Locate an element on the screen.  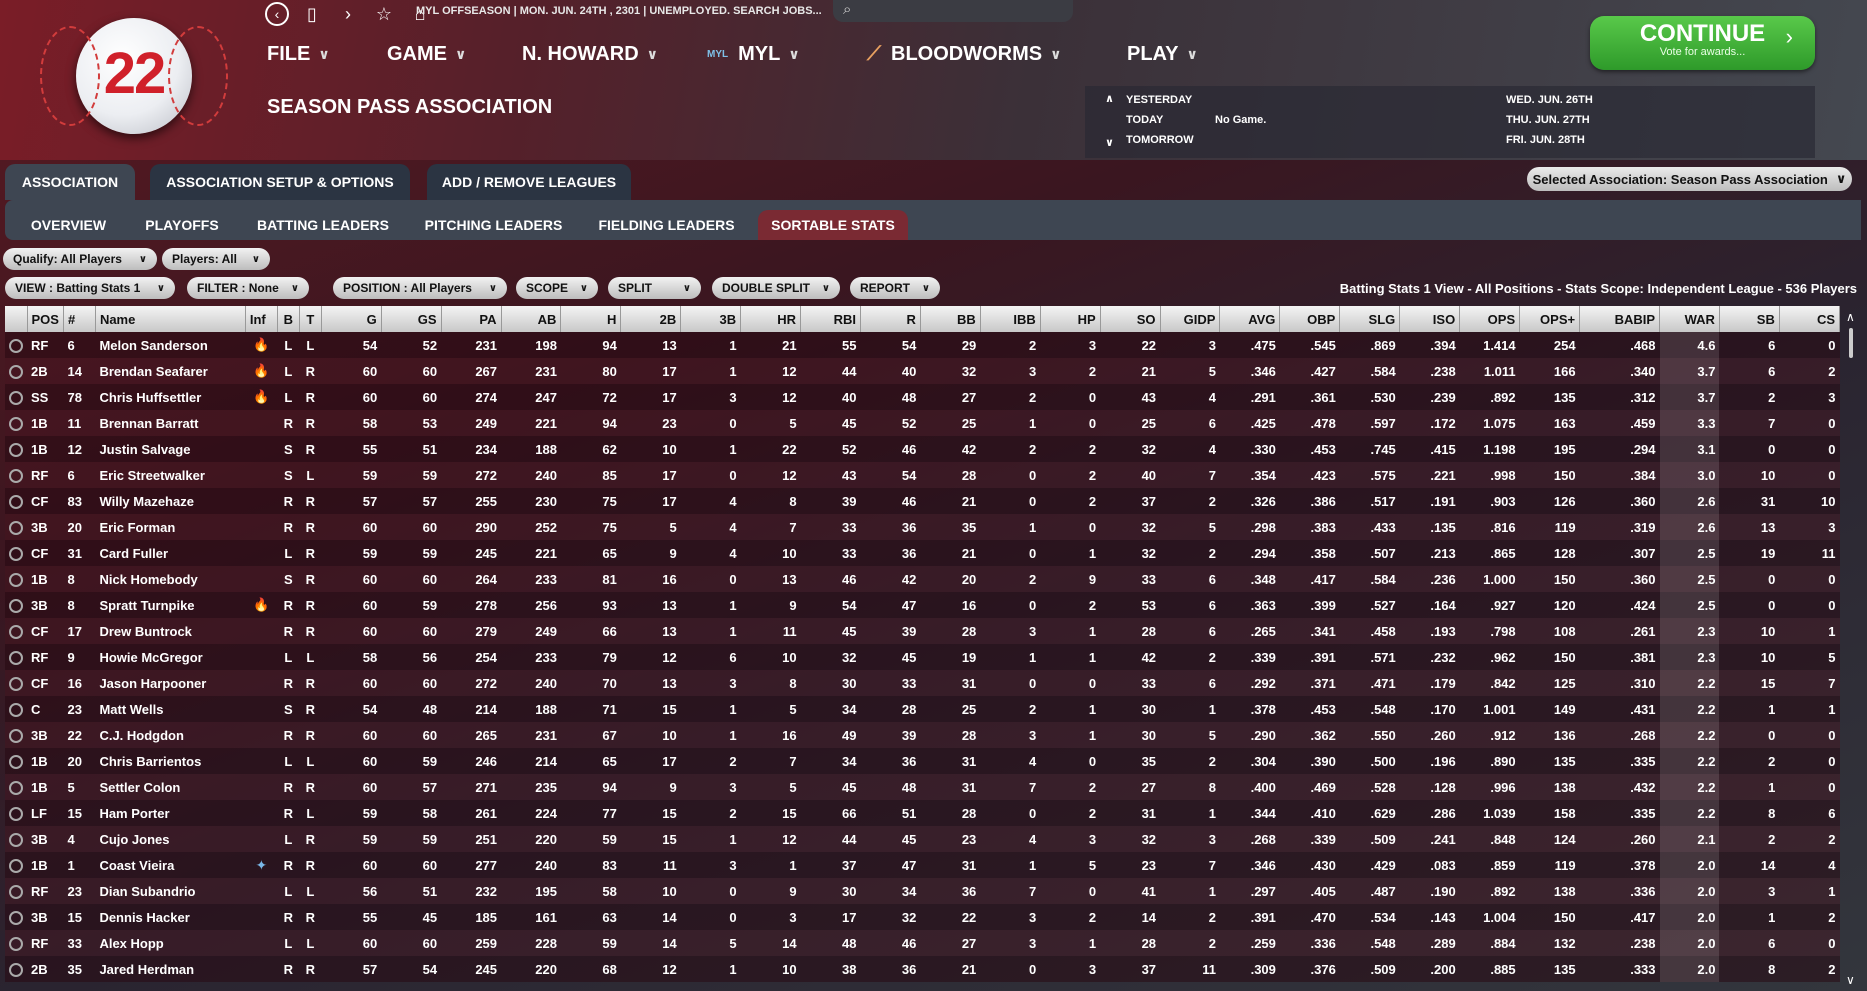
menu-team: ⟋ BLOODWORMS ∨ is located at coordinates (964, 54).